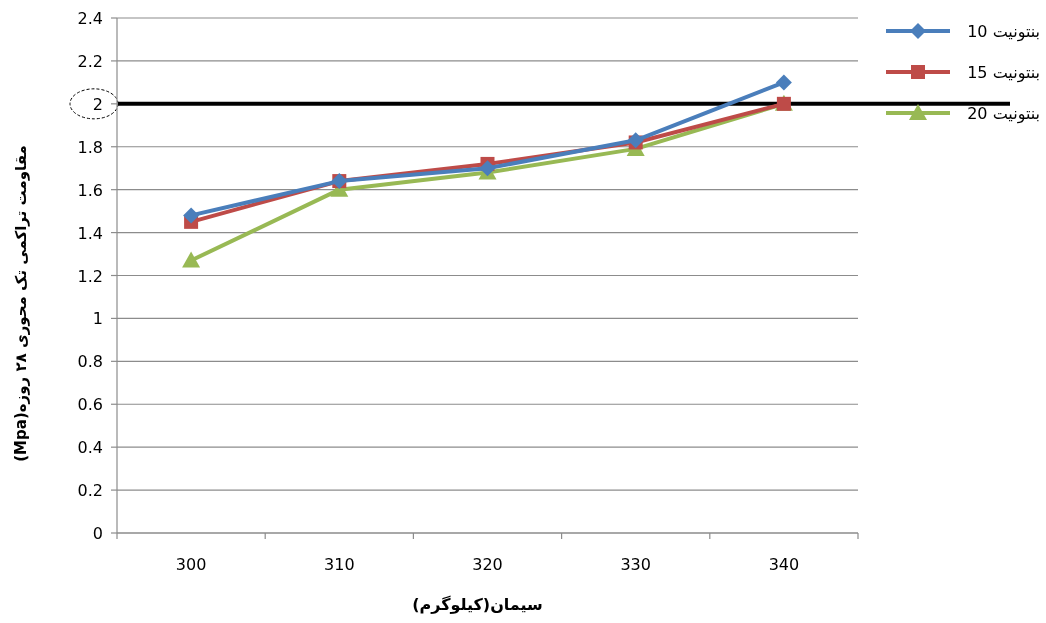 This screenshot has width=1046, height=623. Describe the element at coordinates (90, 362) in the screenshot. I see `y-tick-label: 0.8` at that location.